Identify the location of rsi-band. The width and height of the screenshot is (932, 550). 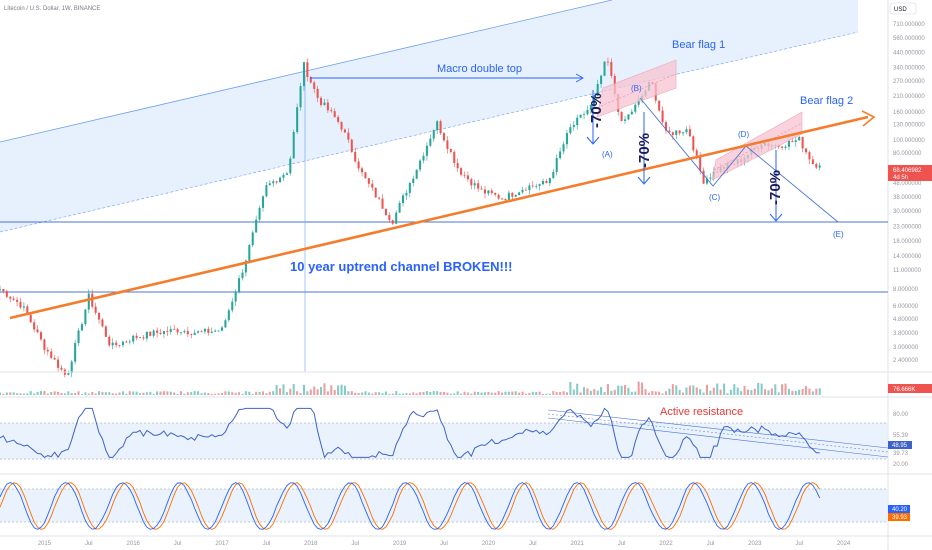
(444, 441).